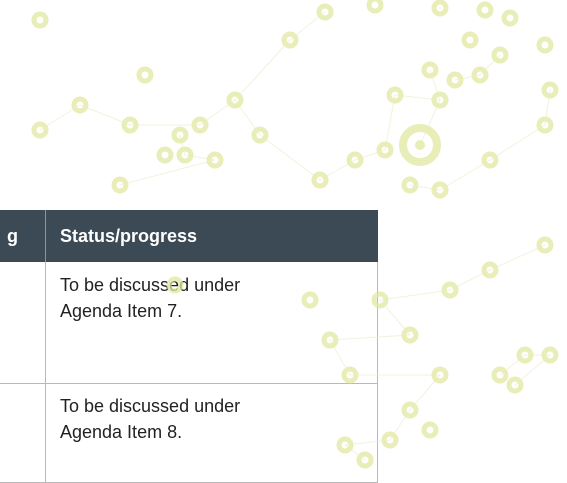 This screenshot has height=483, width=567. I want to click on header-cell: g, so click(23, 236).